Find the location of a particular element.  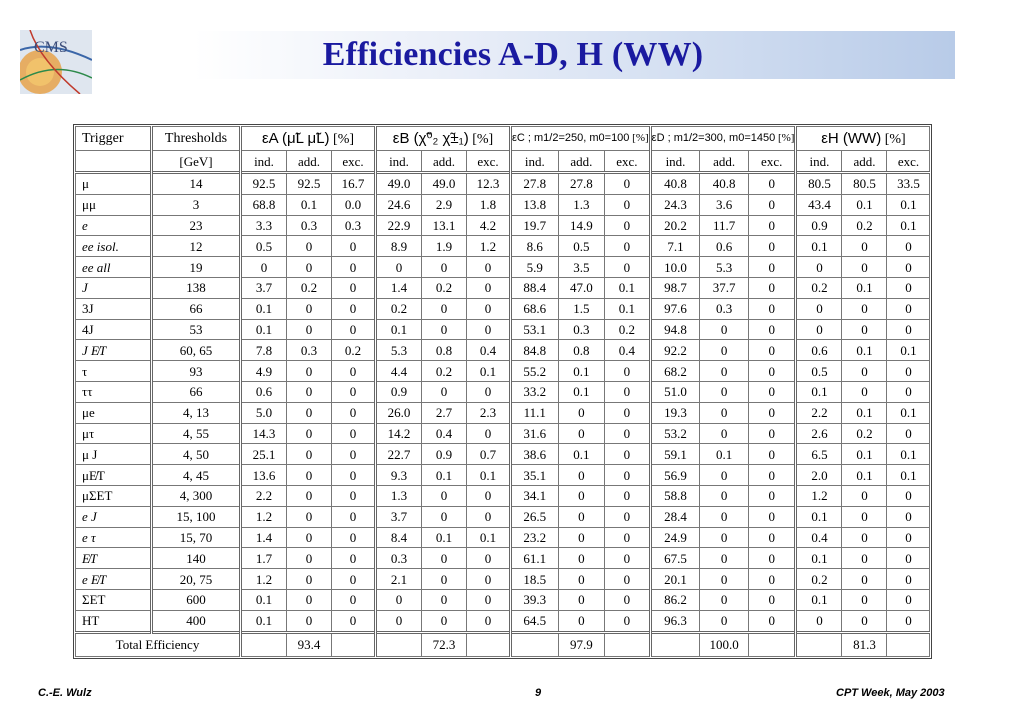

total-b-ind is located at coordinates (398, 643).